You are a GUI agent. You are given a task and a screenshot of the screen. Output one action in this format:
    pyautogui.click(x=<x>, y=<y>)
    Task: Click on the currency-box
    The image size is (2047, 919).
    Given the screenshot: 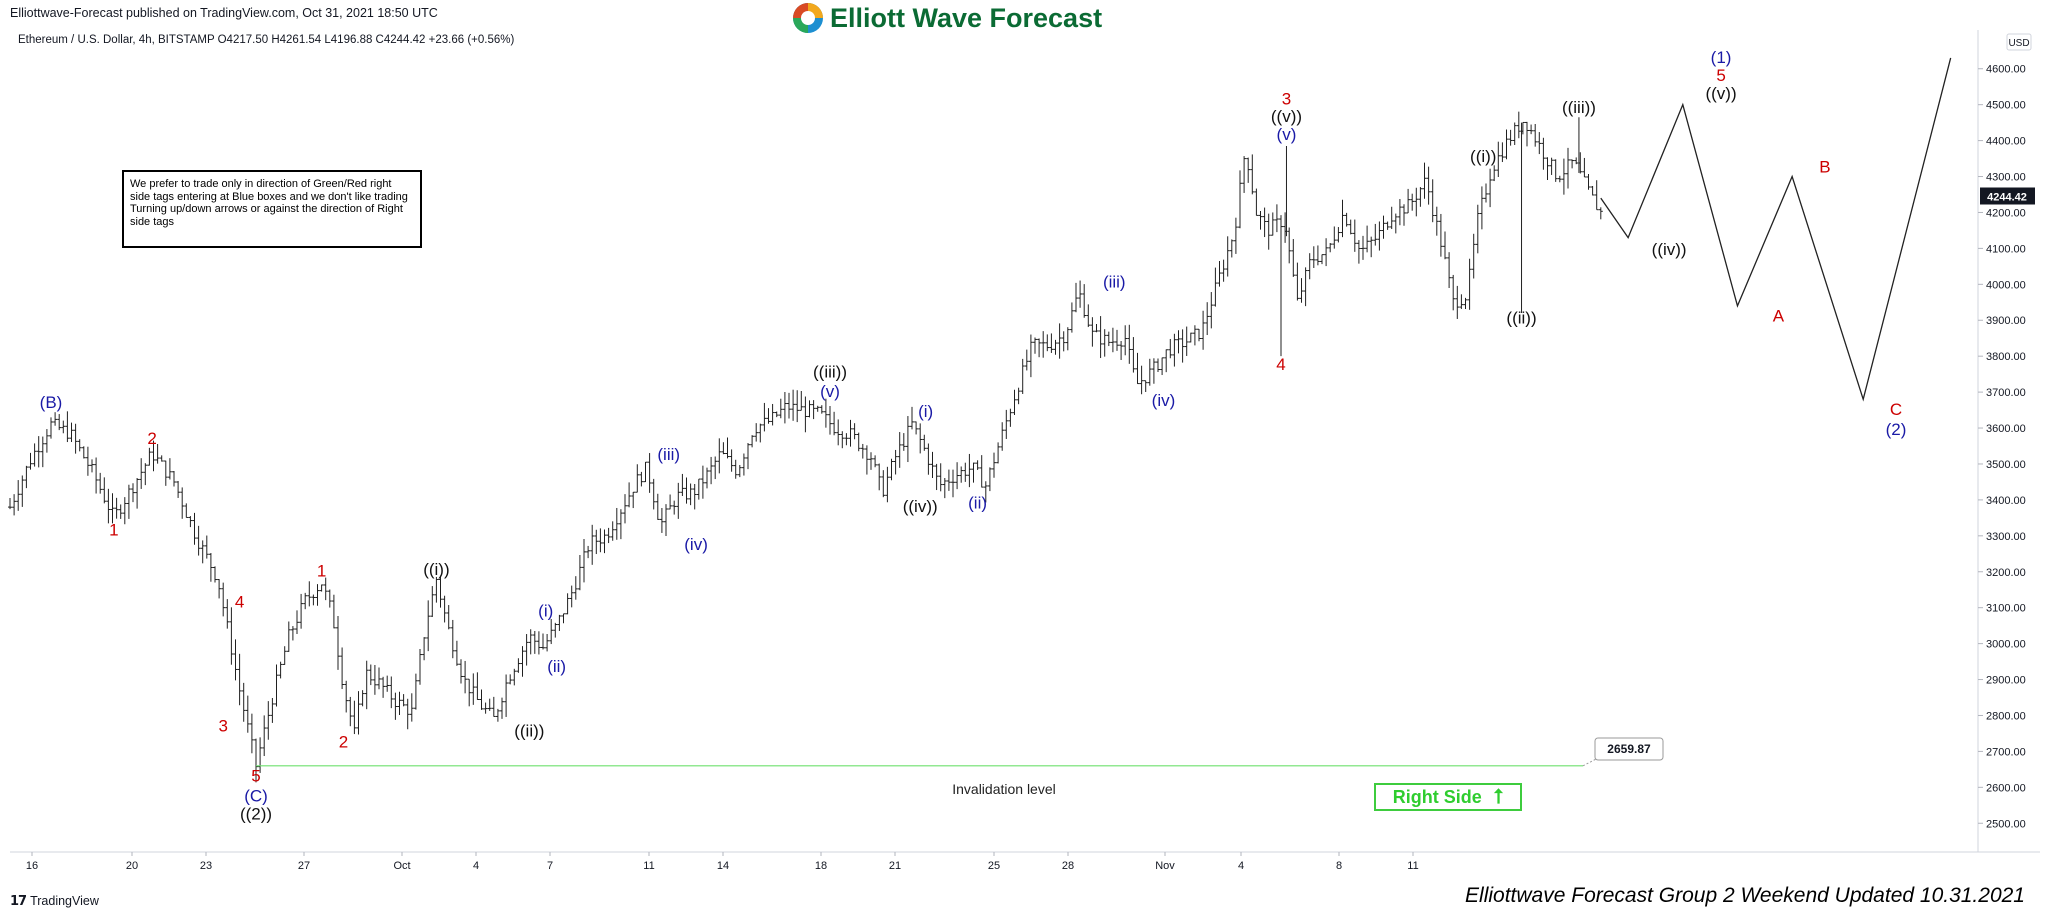 What is the action you would take?
    pyautogui.click(x=2019, y=42)
    